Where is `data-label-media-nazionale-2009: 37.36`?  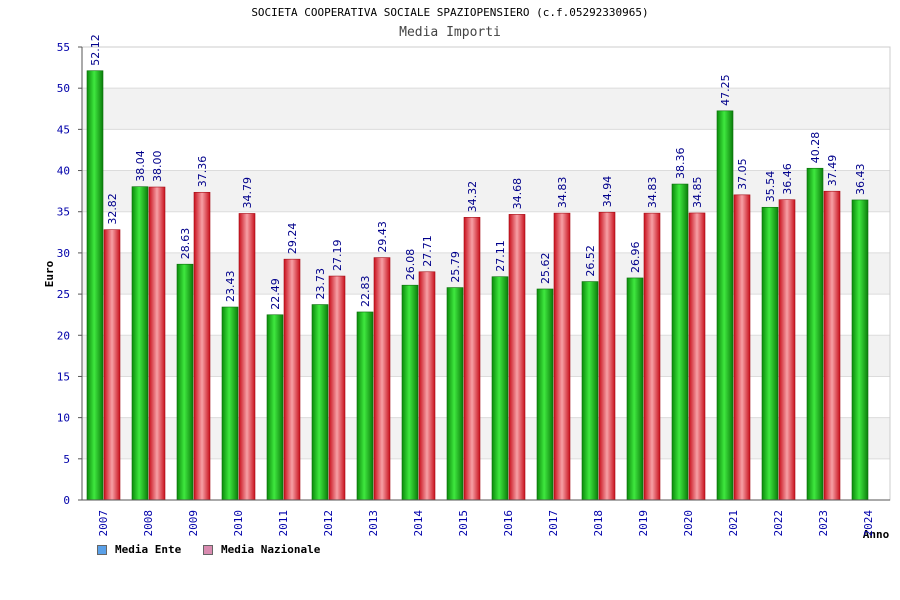
data-label-media-nazionale-2009: 37.36 is located at coordinates (202, 172).